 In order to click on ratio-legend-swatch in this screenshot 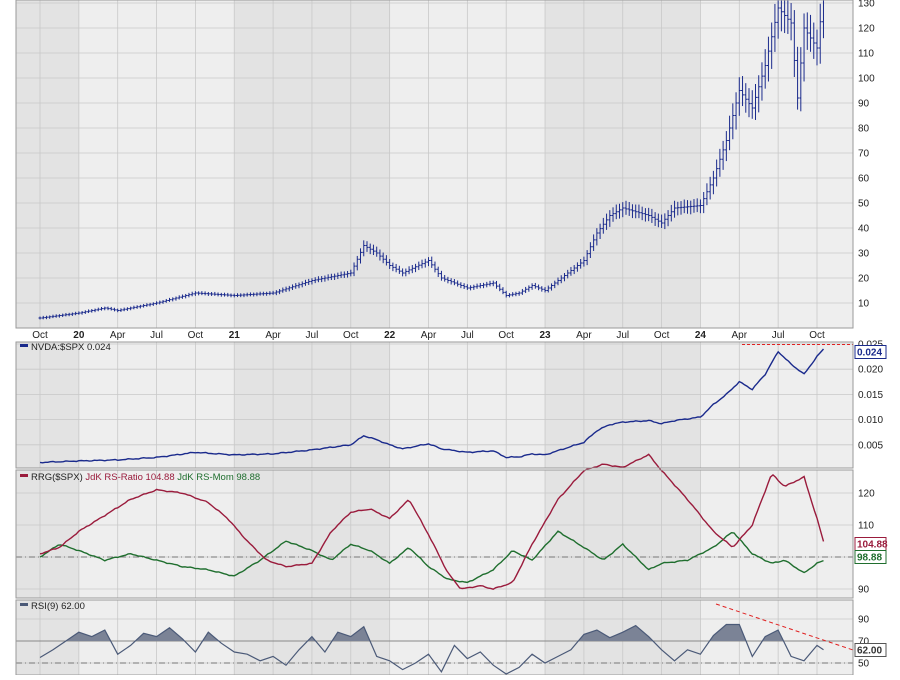, I will do `click(24, 345)`.